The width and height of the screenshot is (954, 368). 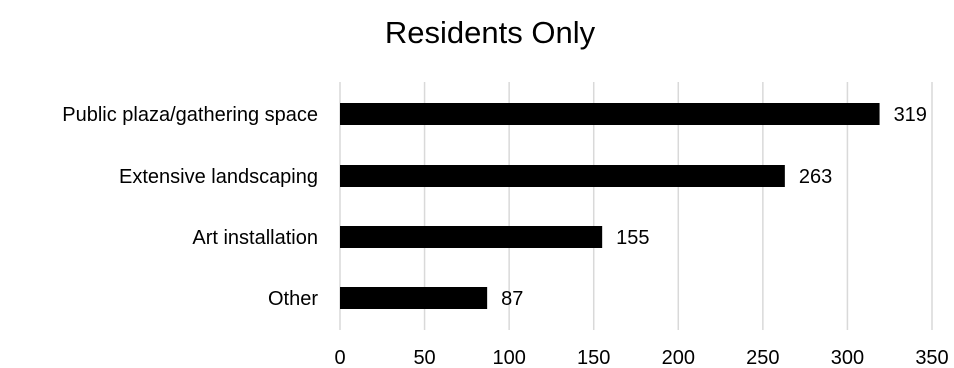 I want to click on data-label-2: 155, so click(x=632, y=238).